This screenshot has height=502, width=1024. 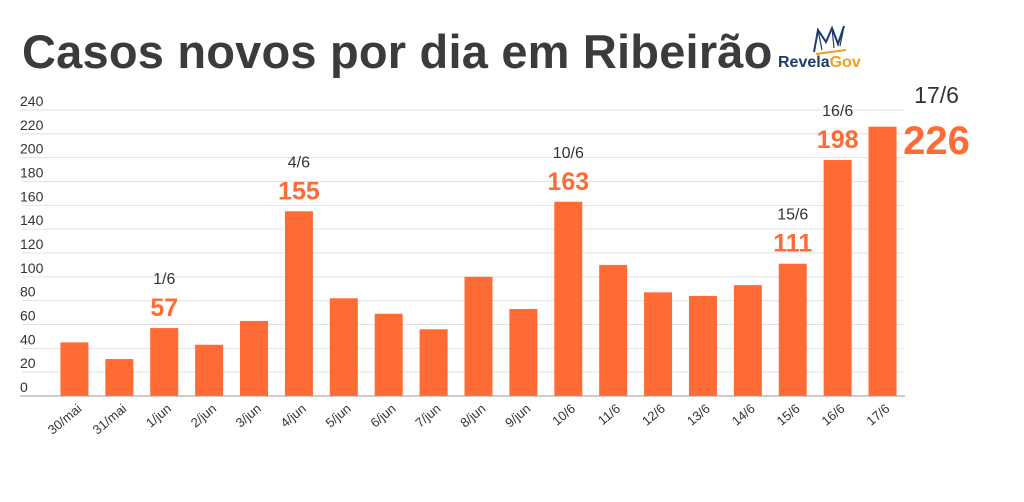 What do you see at coordinates (936, 141) in the screenshot?
I see `annotation-value: 226` at bounding box center [936, 141].